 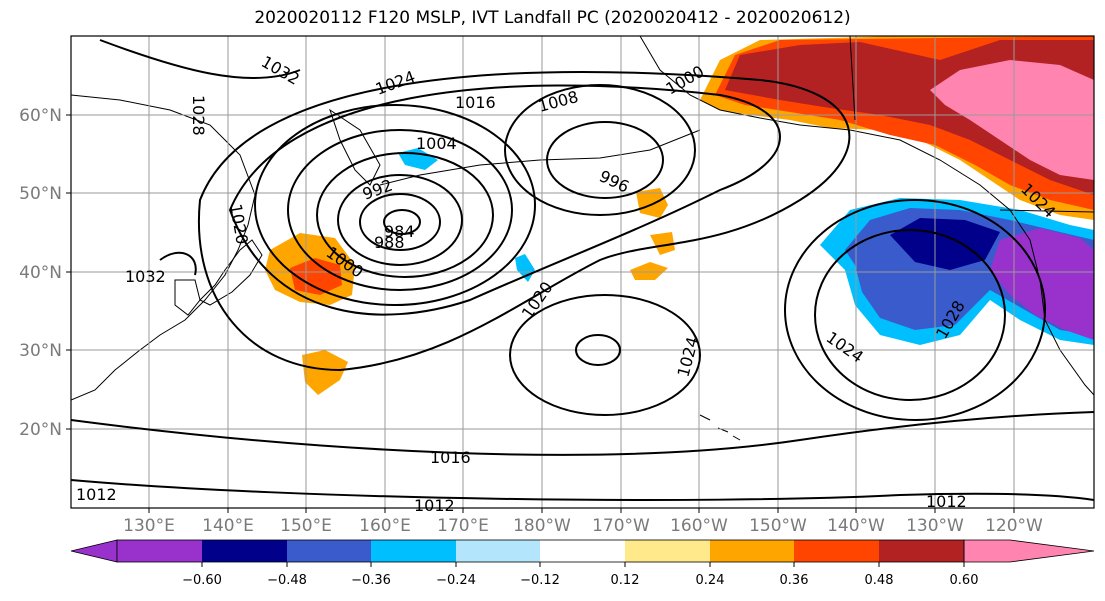 I want to click on lon-tick-label: 130°W, so click(x=935, y=526).